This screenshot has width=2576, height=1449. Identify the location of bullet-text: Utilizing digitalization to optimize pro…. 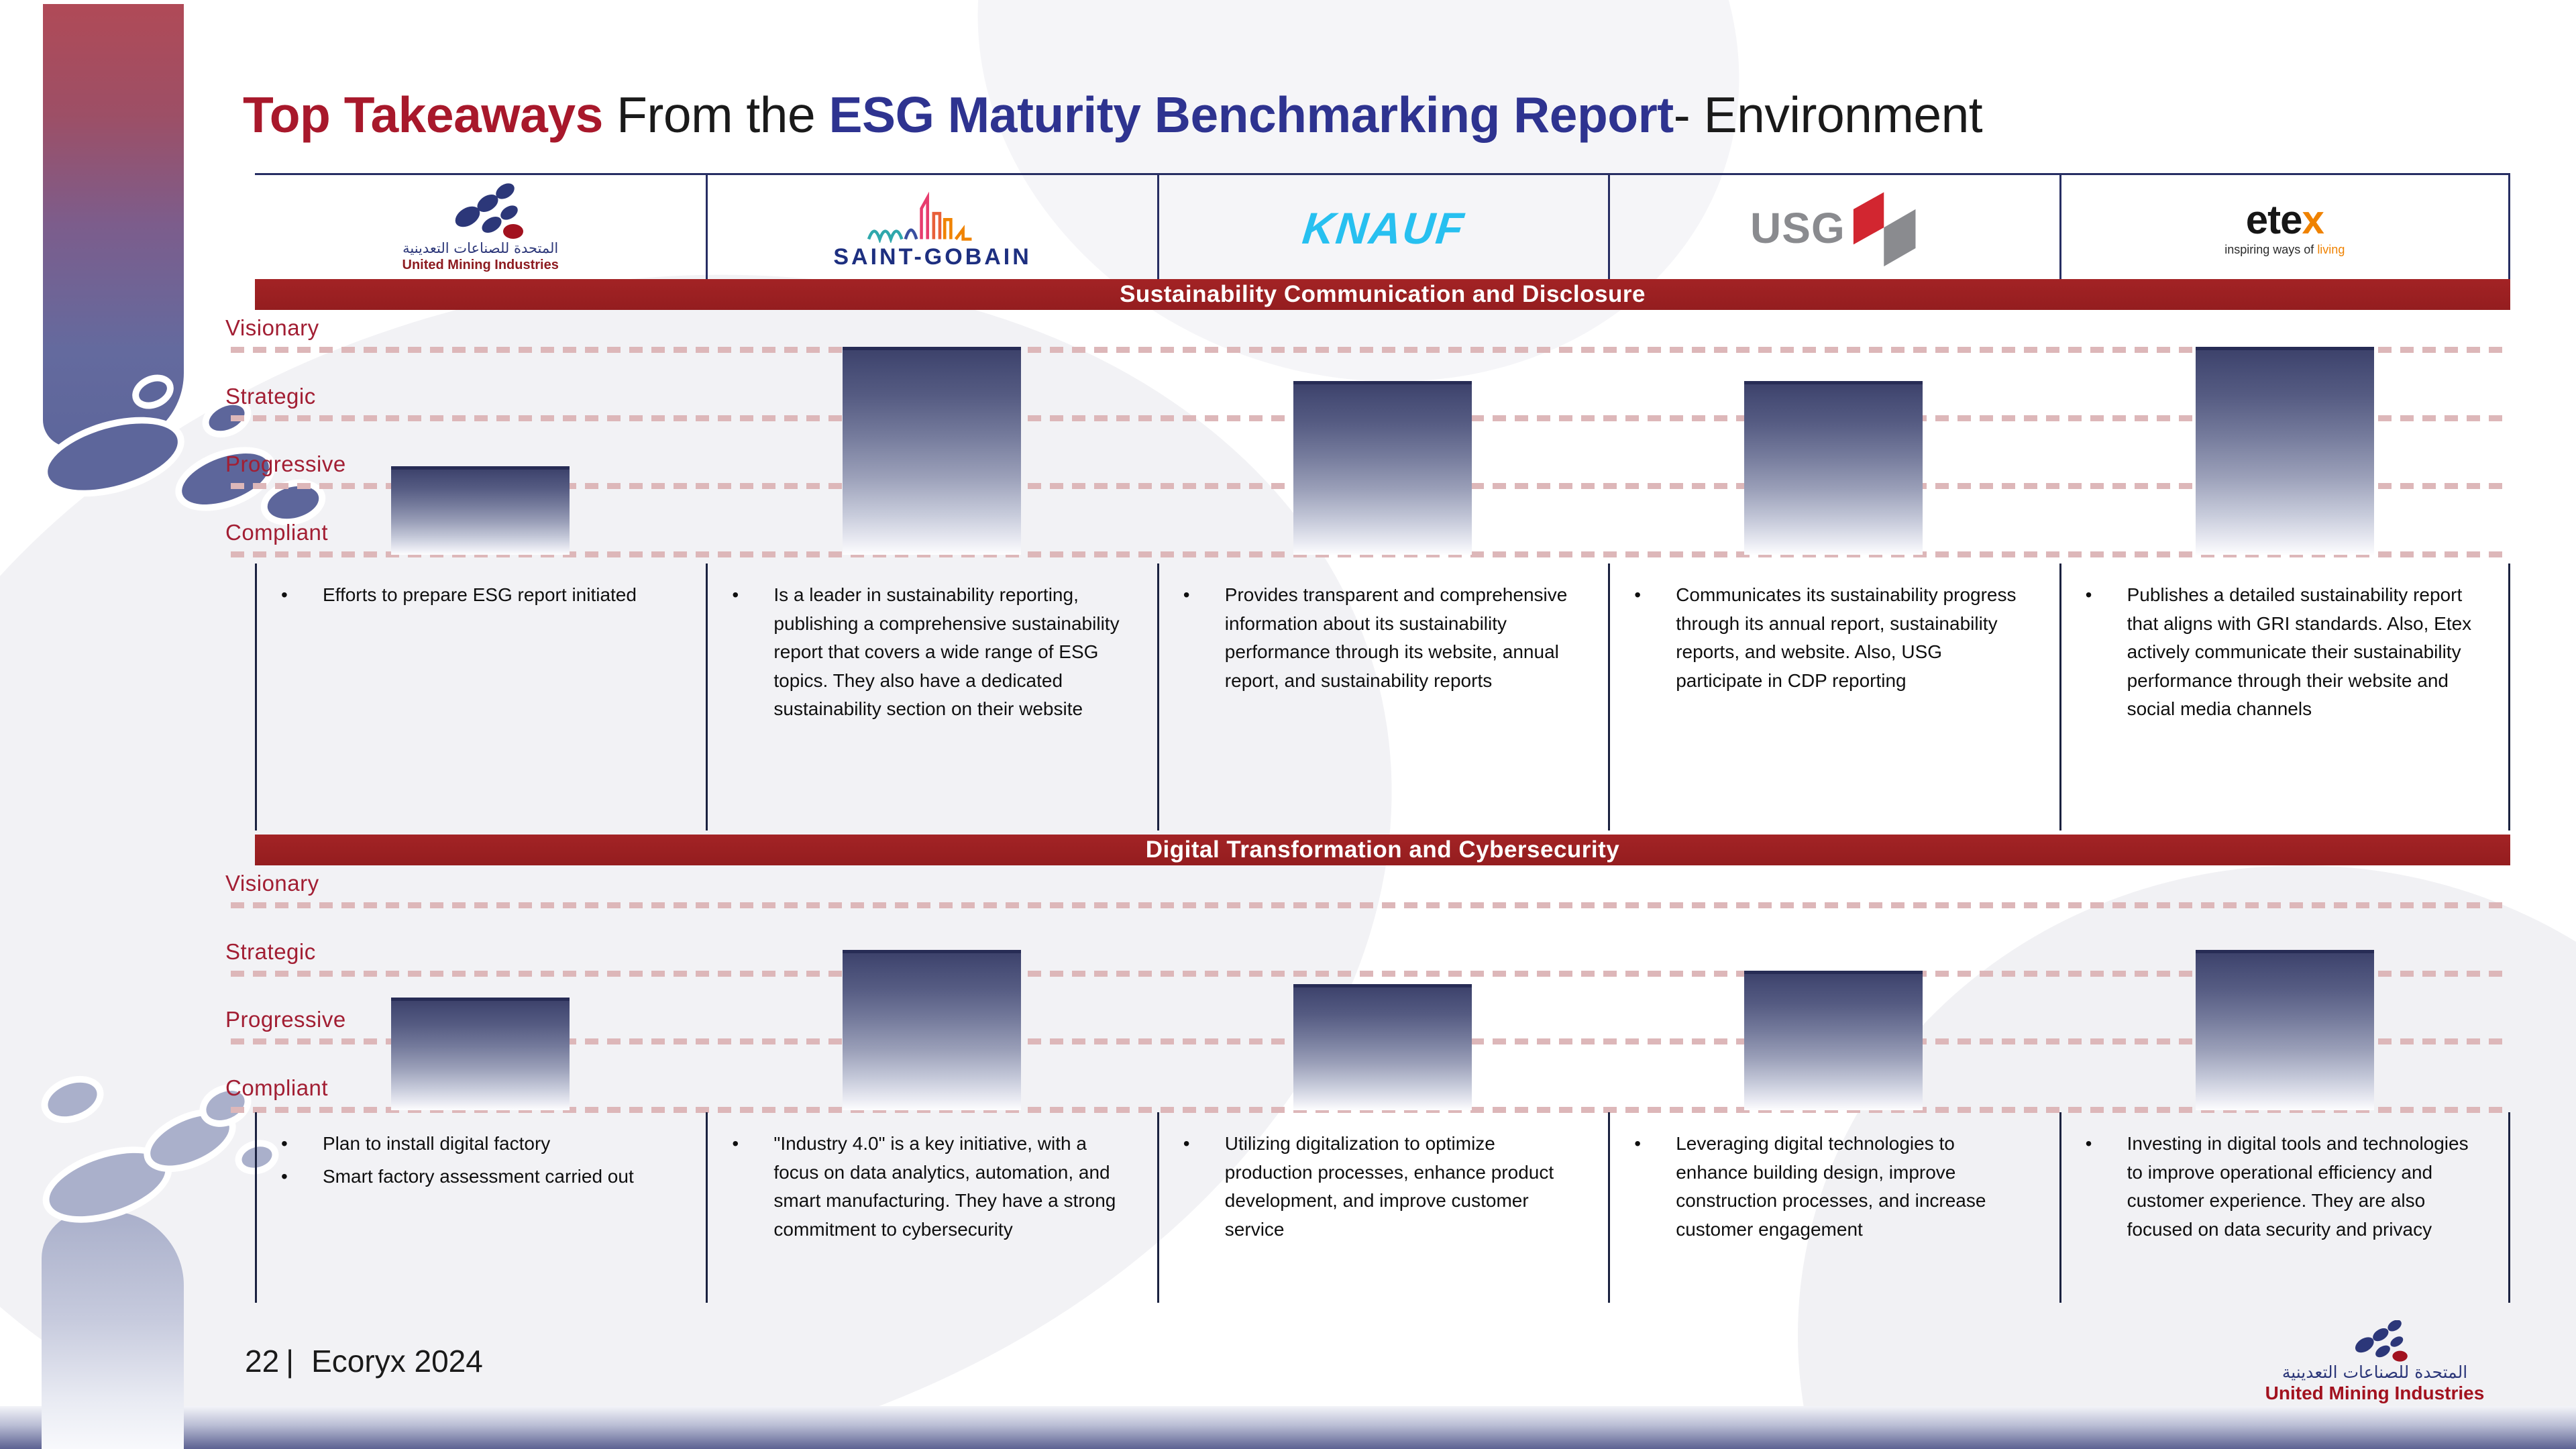
(1389, 1186).